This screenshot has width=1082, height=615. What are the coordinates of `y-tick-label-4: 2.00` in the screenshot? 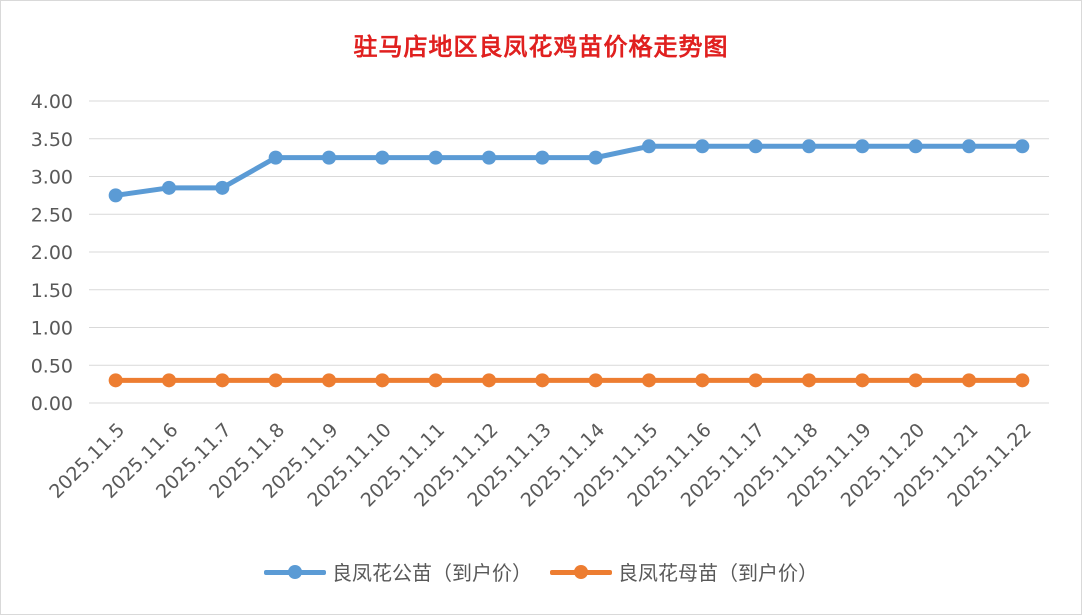 It's located at (52, 253).